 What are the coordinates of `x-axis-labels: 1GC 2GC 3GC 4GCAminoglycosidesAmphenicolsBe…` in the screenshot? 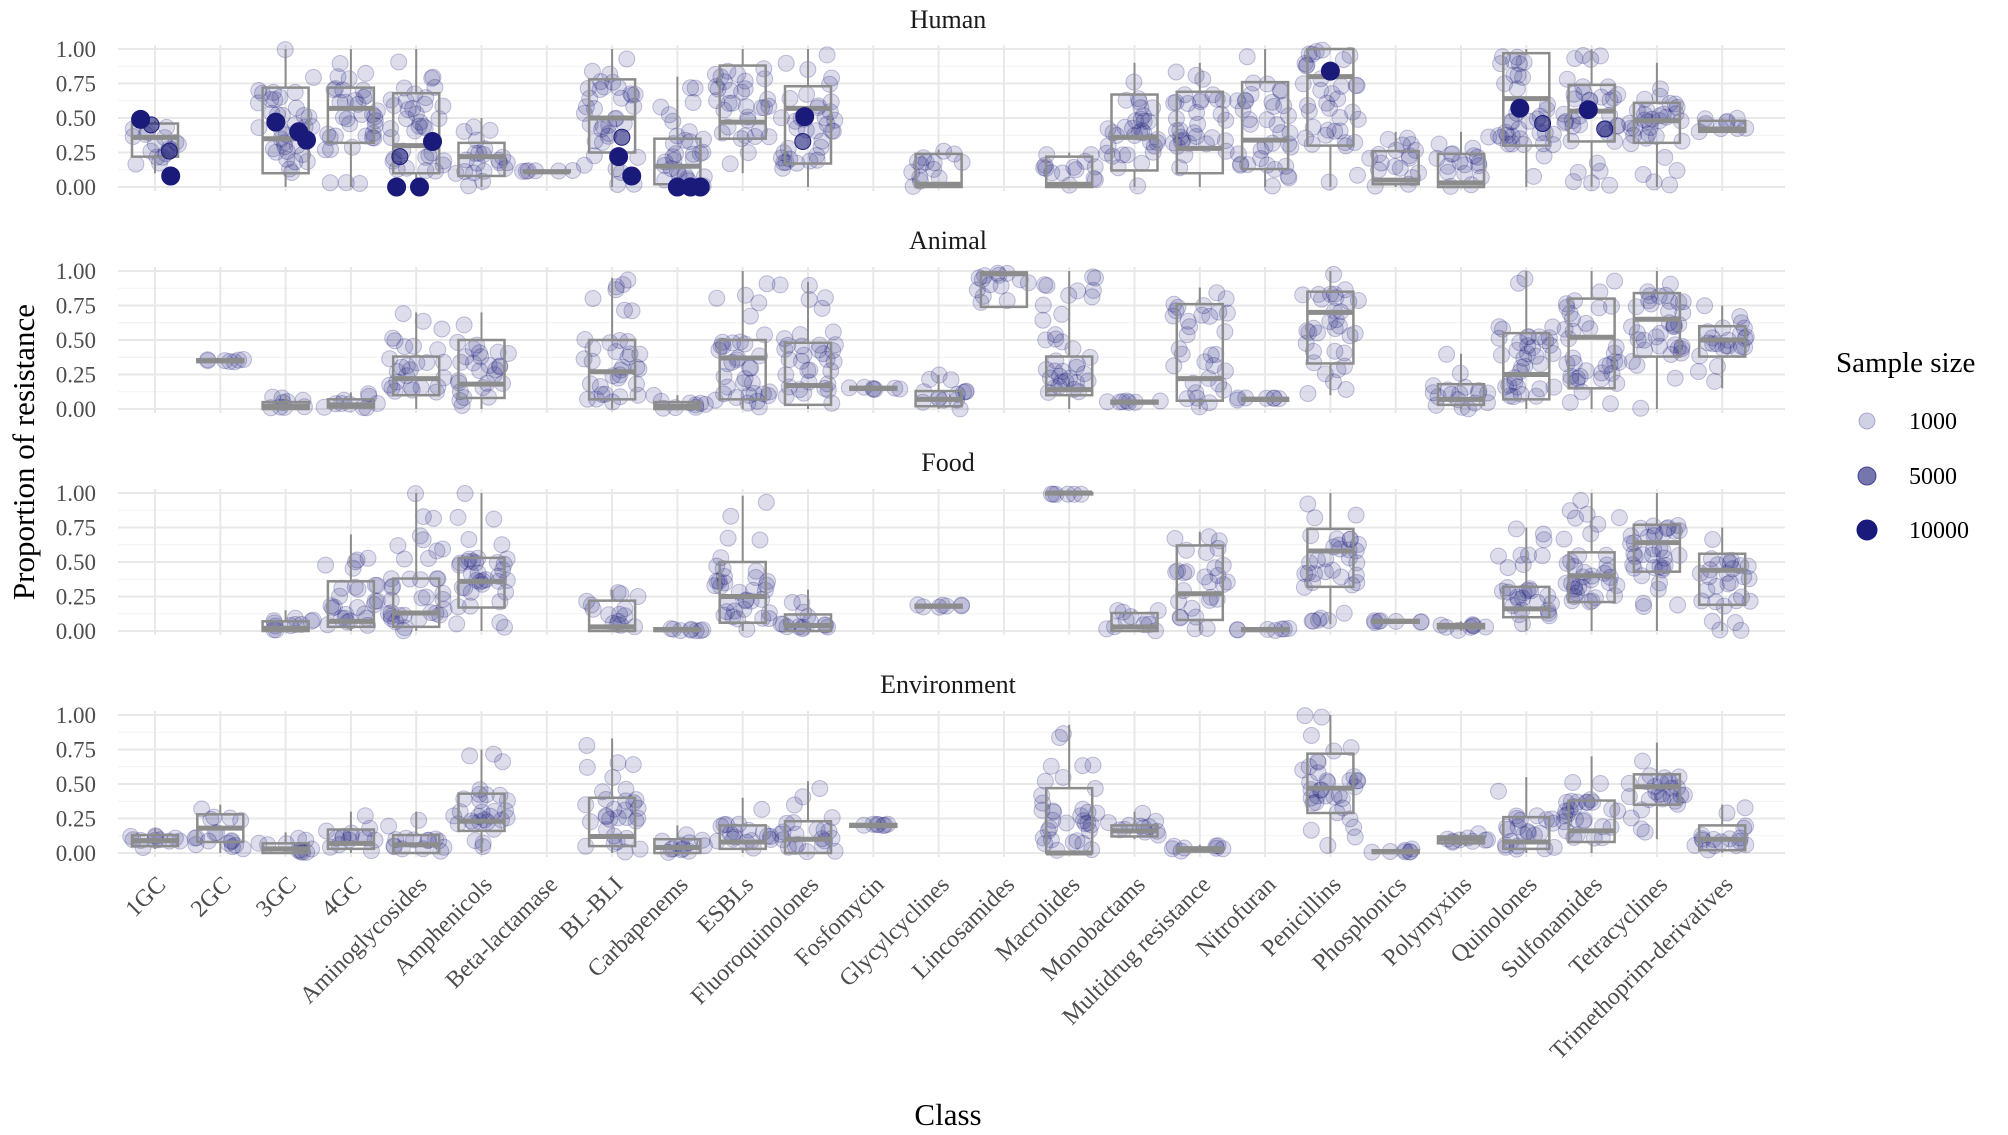 It's located at (930, 968).